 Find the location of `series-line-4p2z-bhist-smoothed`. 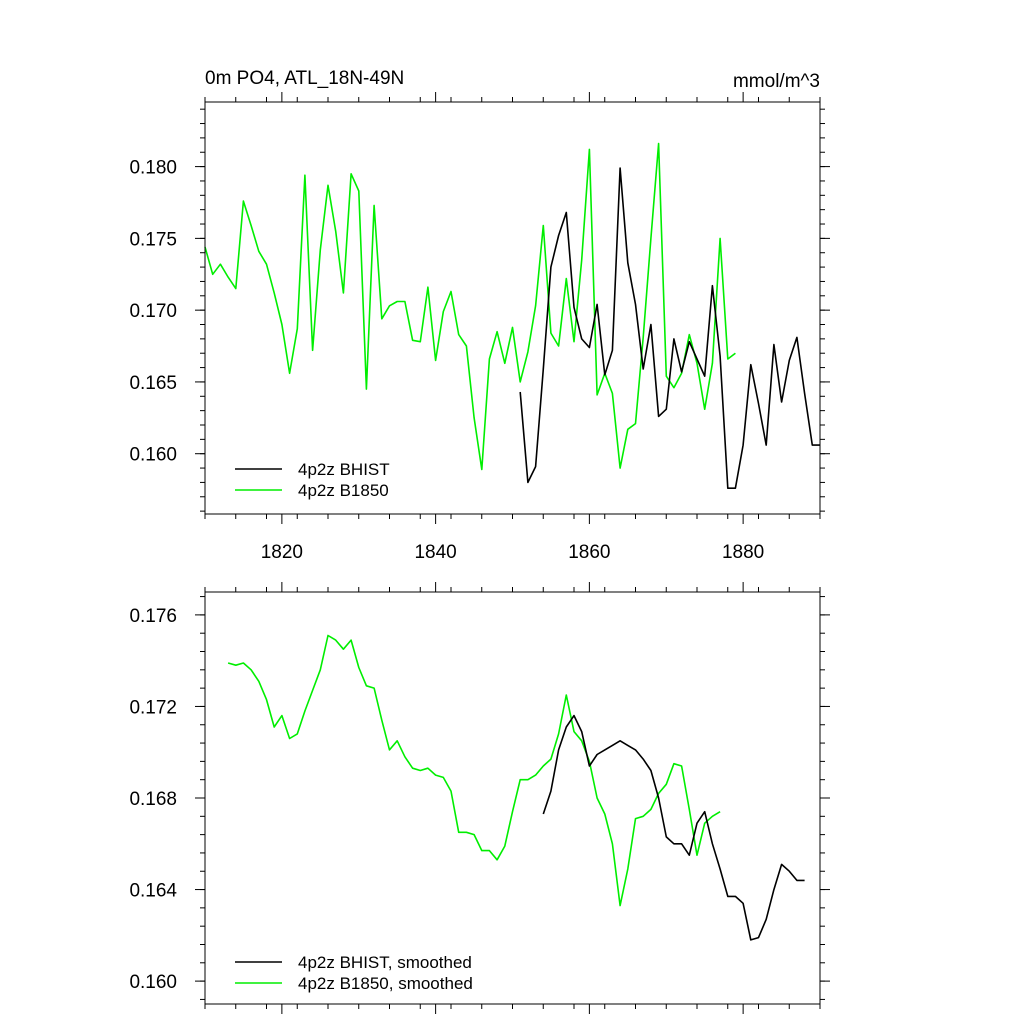

series-line-4p2z-bhist-smoothed is located at coordinates (673, 827).